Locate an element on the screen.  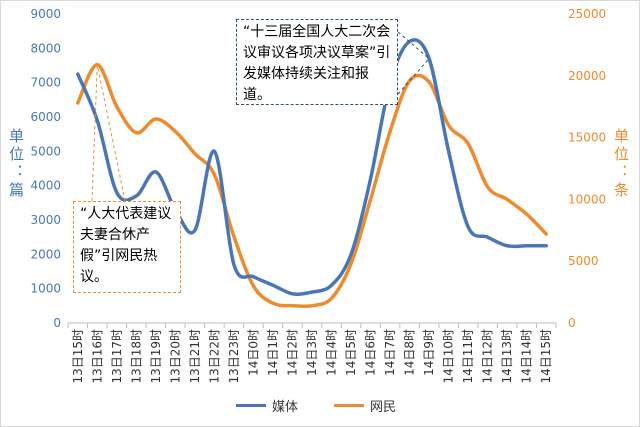
y-right-tick-label: 15000 is located at coordinates (587, 138).